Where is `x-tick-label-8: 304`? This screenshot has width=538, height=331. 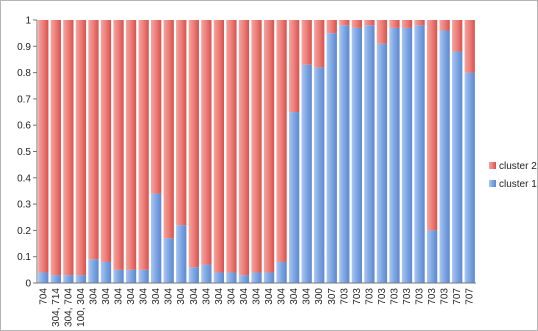 x-tick-label-8: 304 is located at coordinates (131, 296).